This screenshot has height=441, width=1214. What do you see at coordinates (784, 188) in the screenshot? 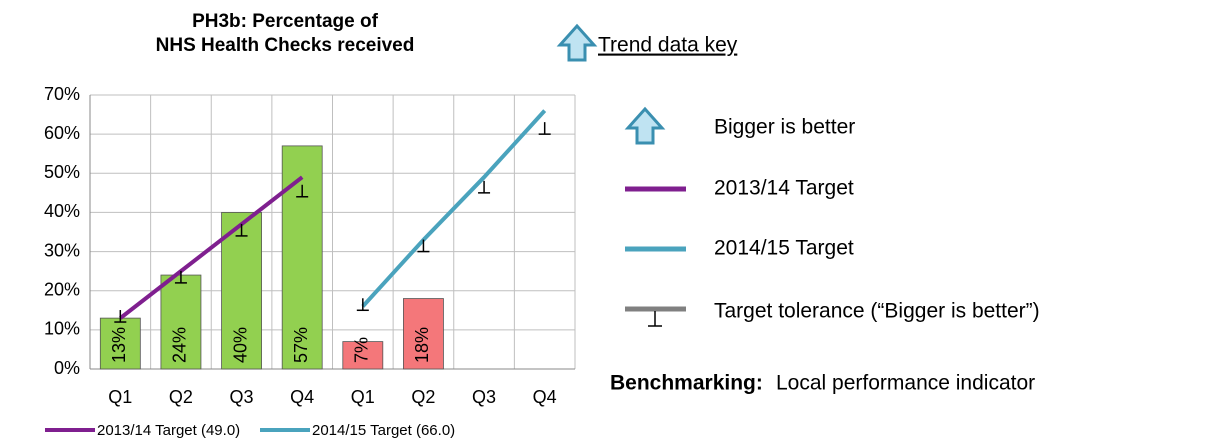
I see `key-item: 2013/14 Target` at bounding box center [784, 188].